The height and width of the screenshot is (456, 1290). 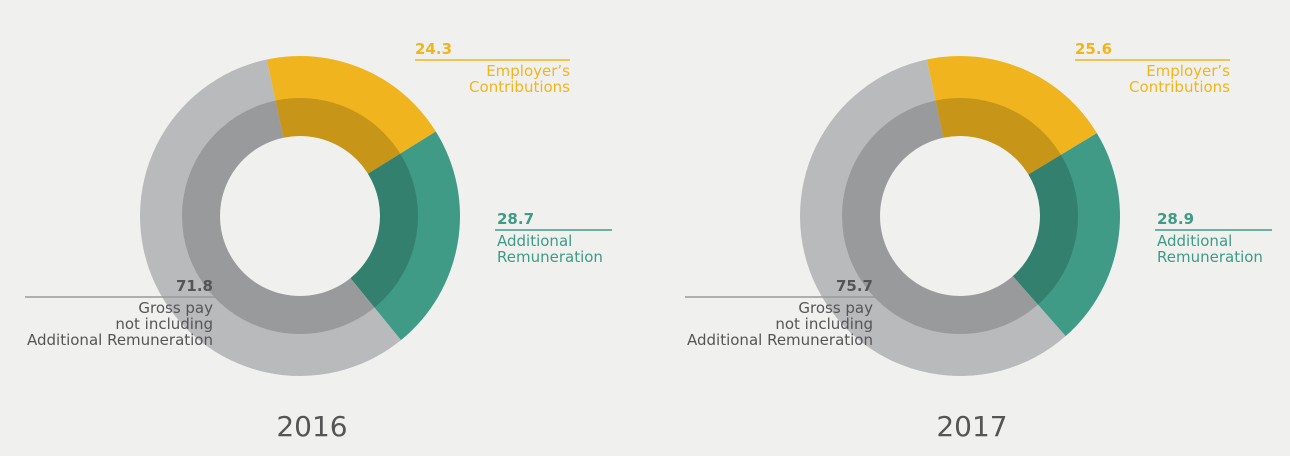 I want to click on value-label: 71.8, so click(x=194, y=286).